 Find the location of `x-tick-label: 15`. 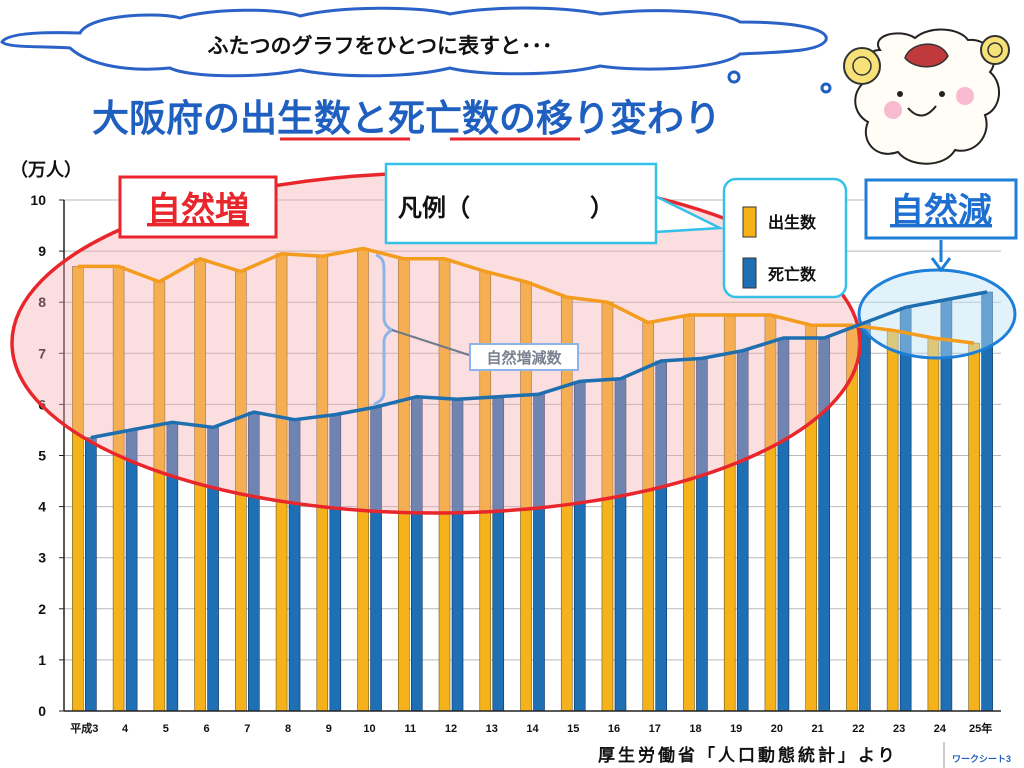

x-tick-label: 15 is located at coordinates (573, 729).